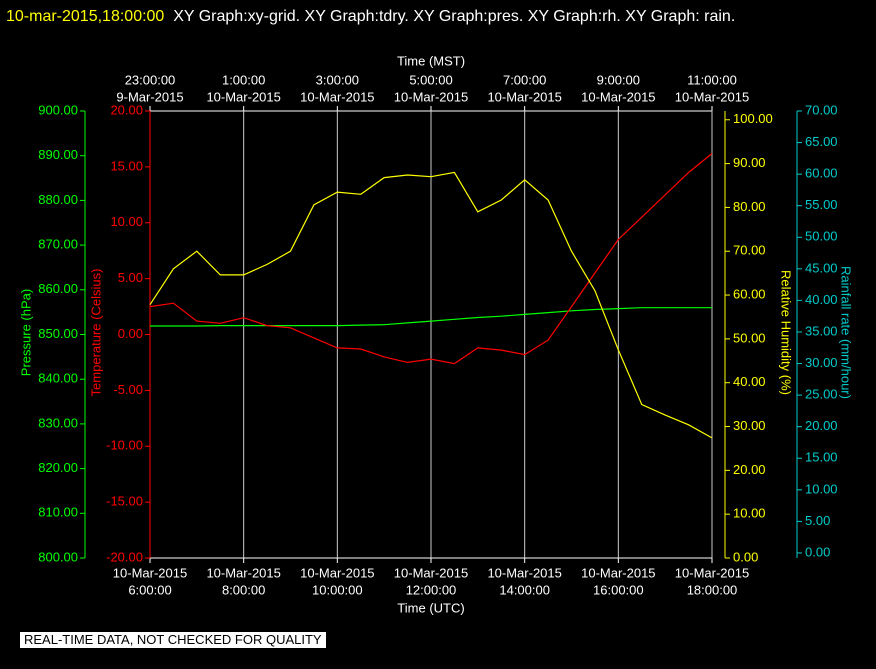 The width and height of the screenshot is (876, 669). I want to click on y-tick-label: 800.00, so click(58, 556).